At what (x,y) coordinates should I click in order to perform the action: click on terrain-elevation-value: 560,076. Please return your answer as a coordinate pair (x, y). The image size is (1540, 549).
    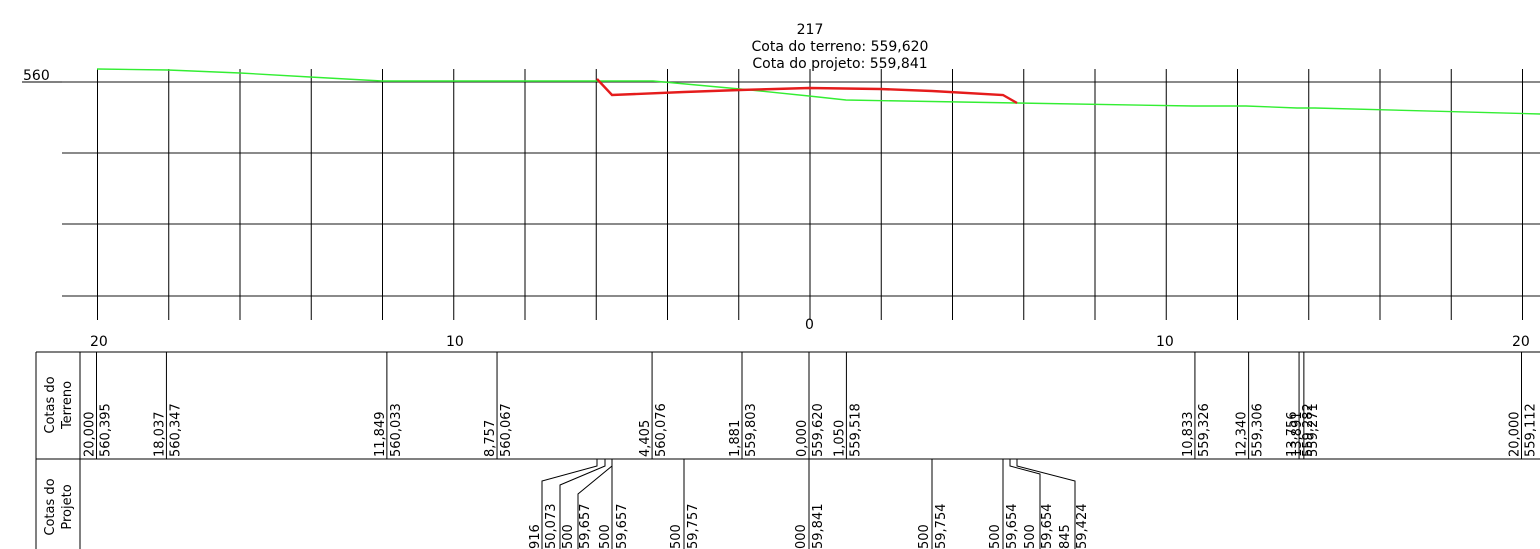
    Looking at the image, I should click on (661, 430).